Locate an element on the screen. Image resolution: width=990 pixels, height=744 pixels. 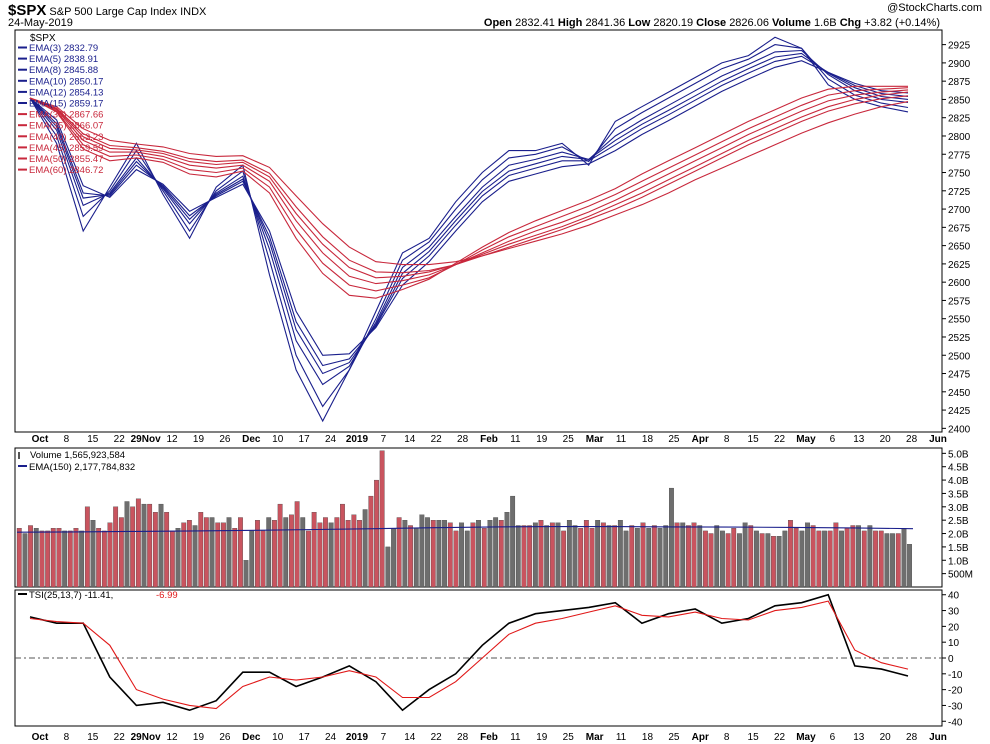
price-x-tick-label: 2019 is located at coordinates (357, 439).